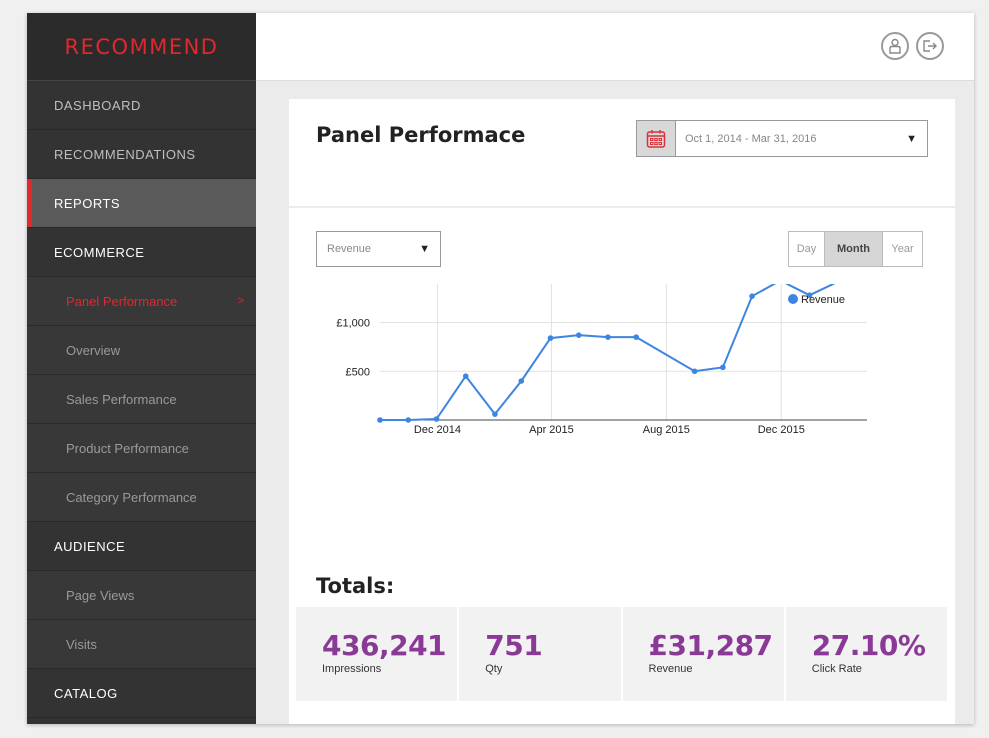 This screenshot has height=738, width=989. I want to click on sidebar-item-label: CATALOG, so click(86, 693).